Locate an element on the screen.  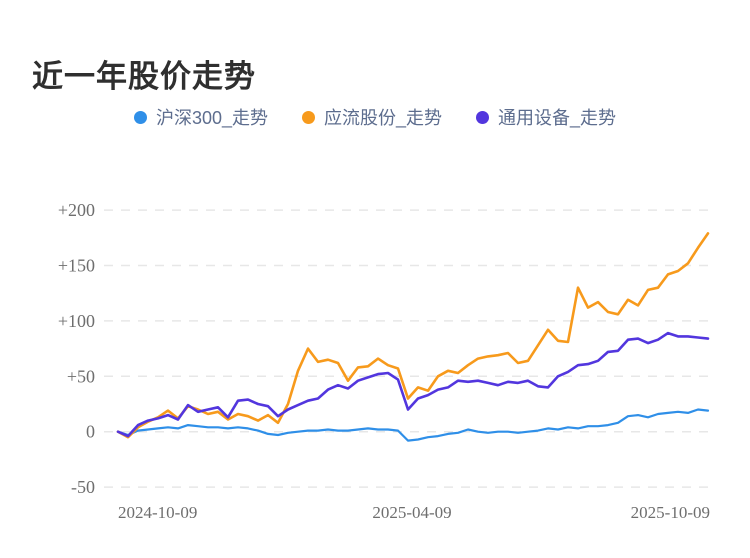
y-tick-label: +50 is located at coordinates (81, 376).